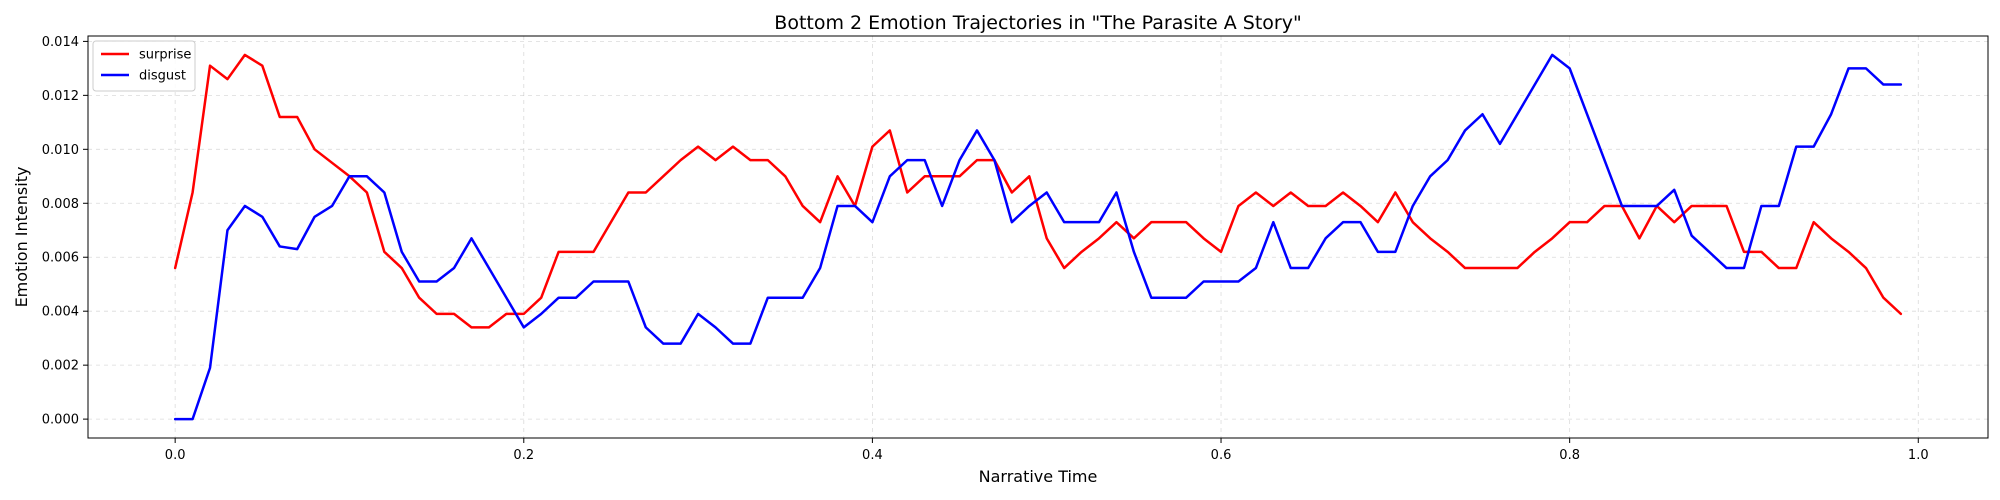 Image resolution: width=2000 pixels, height=500 pixels. Describe the element at coordinates (1569, 455) in the screenshot. I see `x-tick-label: 0.8` at that location.